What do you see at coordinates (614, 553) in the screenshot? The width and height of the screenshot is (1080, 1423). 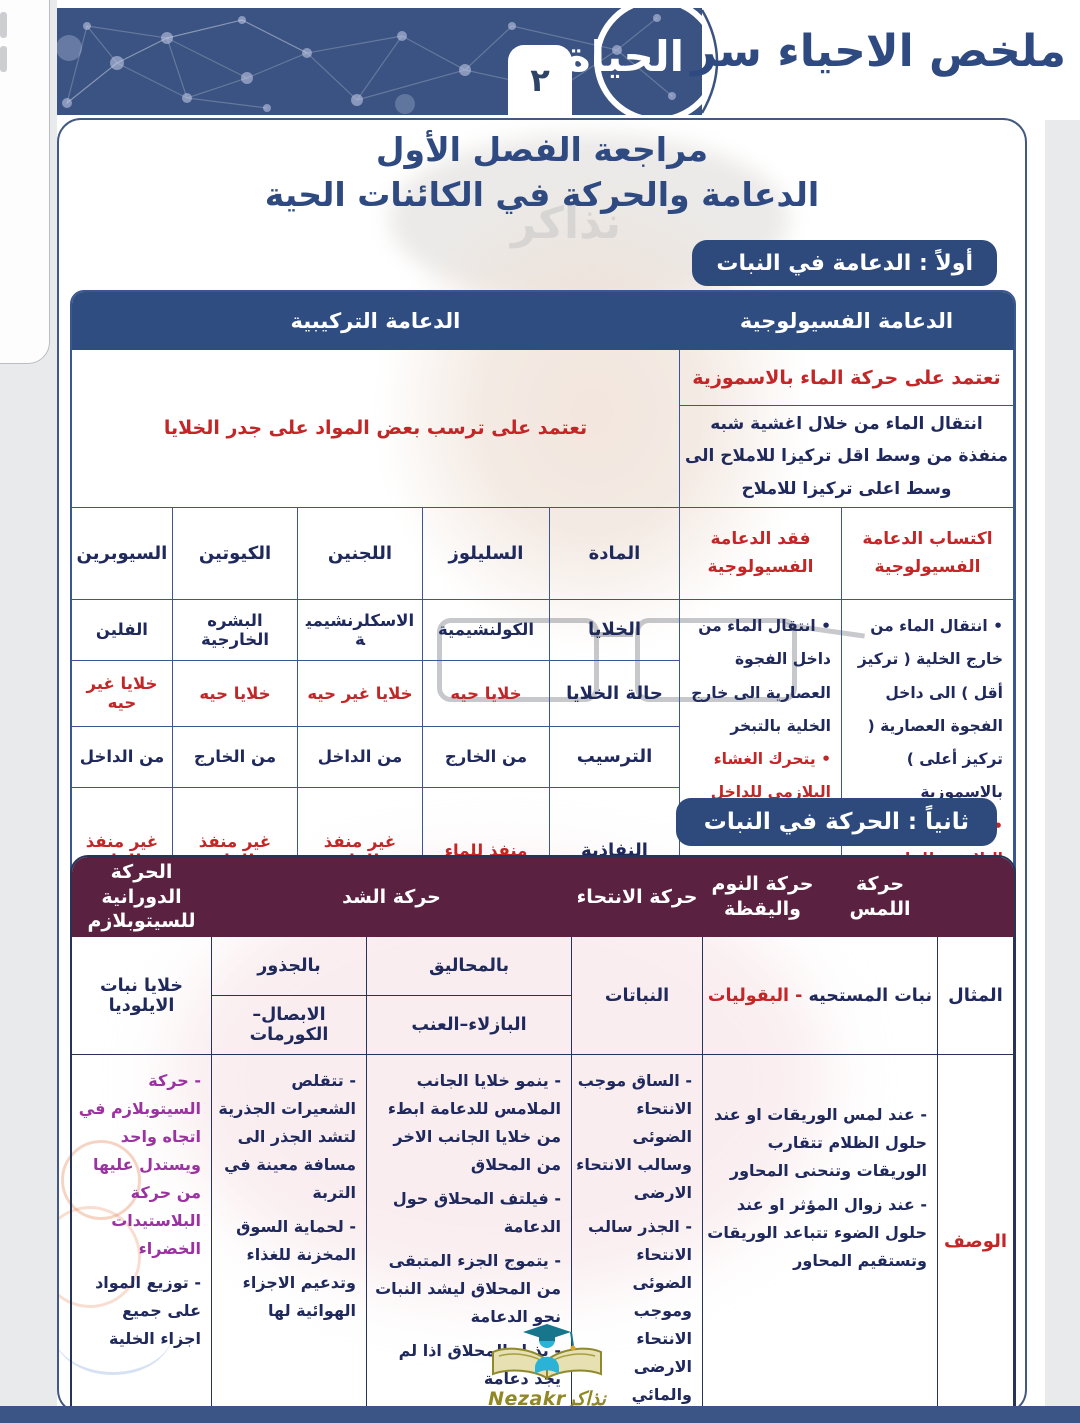 I see `matrix-corner-header: المادة` at bounding box center [614, 553].